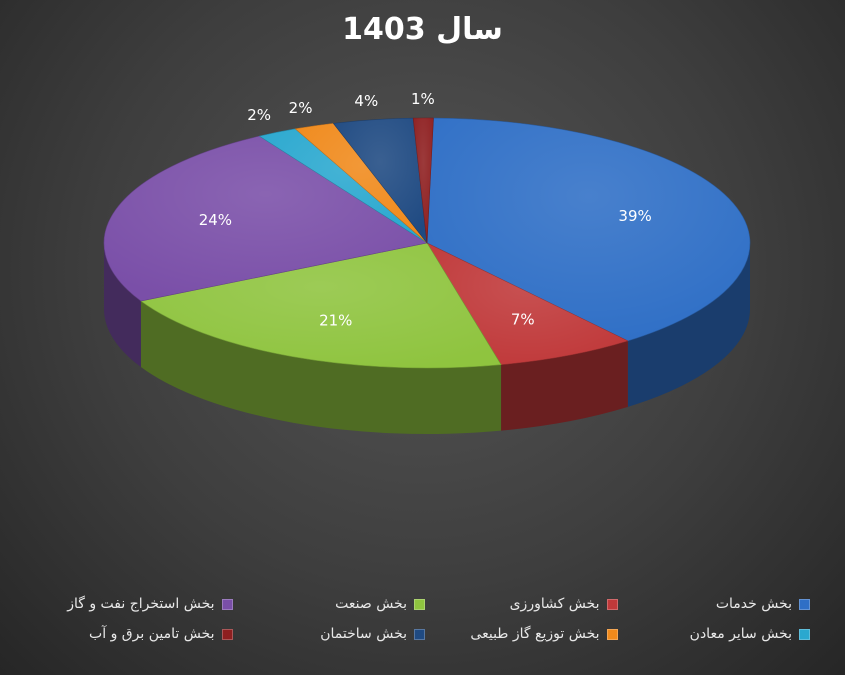 This screenshot has width=845, height=675. Describe the element at coordinates (363, 634) in the screenshot. I see `legend-label-6: بخش ساختمان` at that location.